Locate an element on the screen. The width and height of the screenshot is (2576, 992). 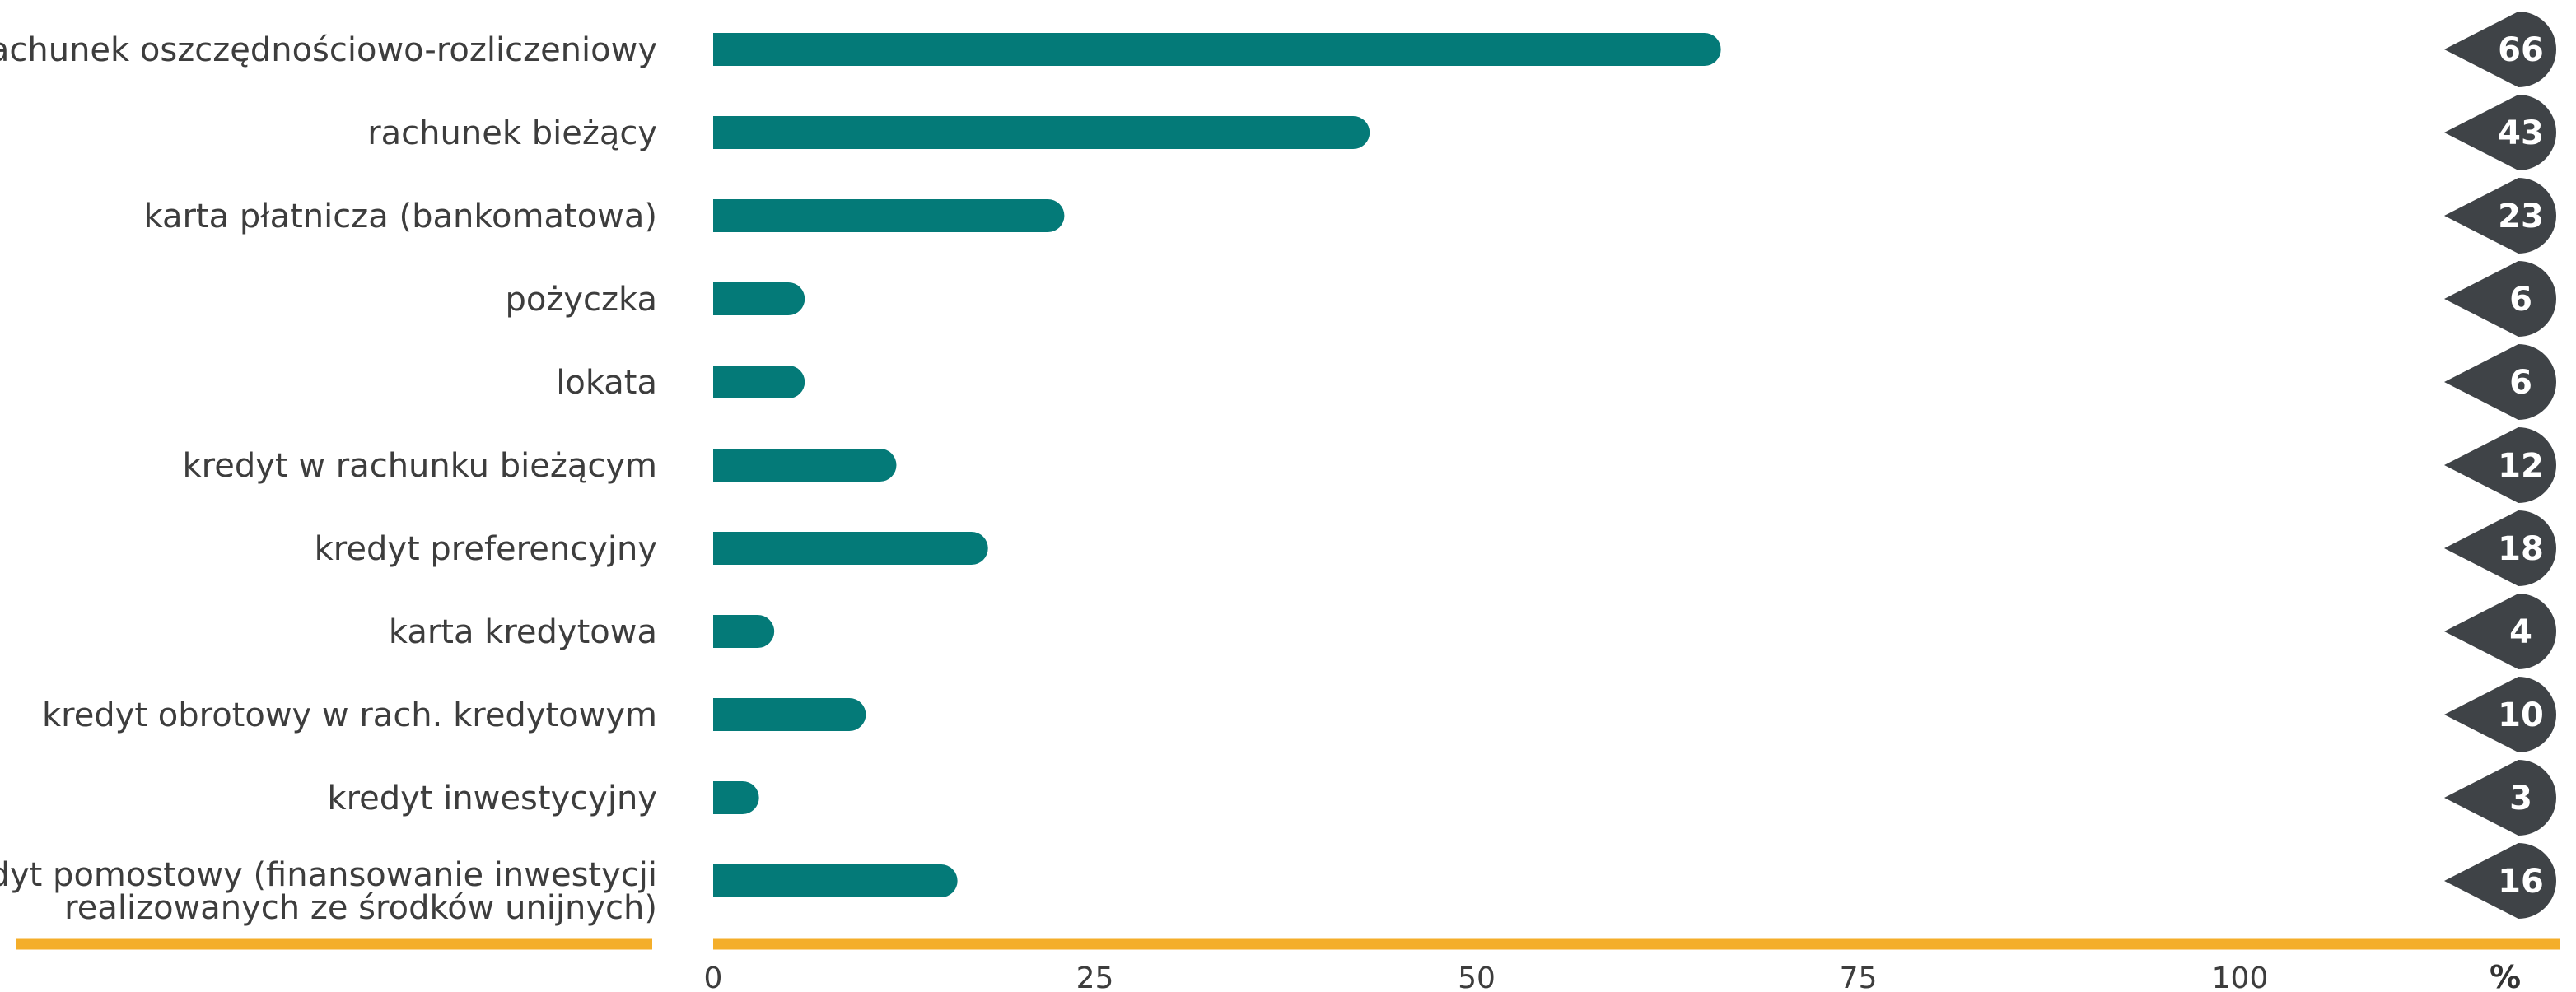
data-label: 23 is located at coordinates (2521, 216).